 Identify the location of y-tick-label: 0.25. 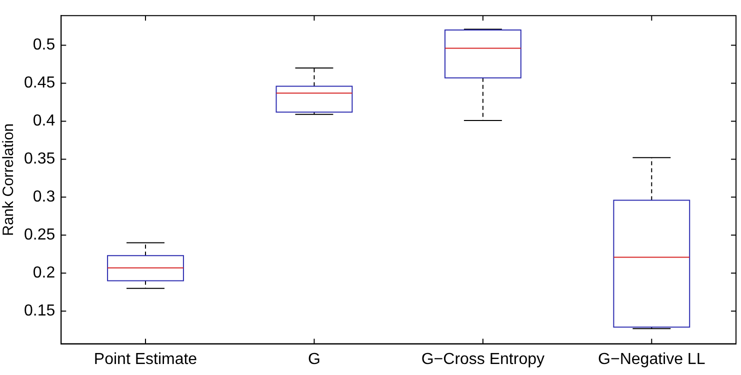
(40, 235).